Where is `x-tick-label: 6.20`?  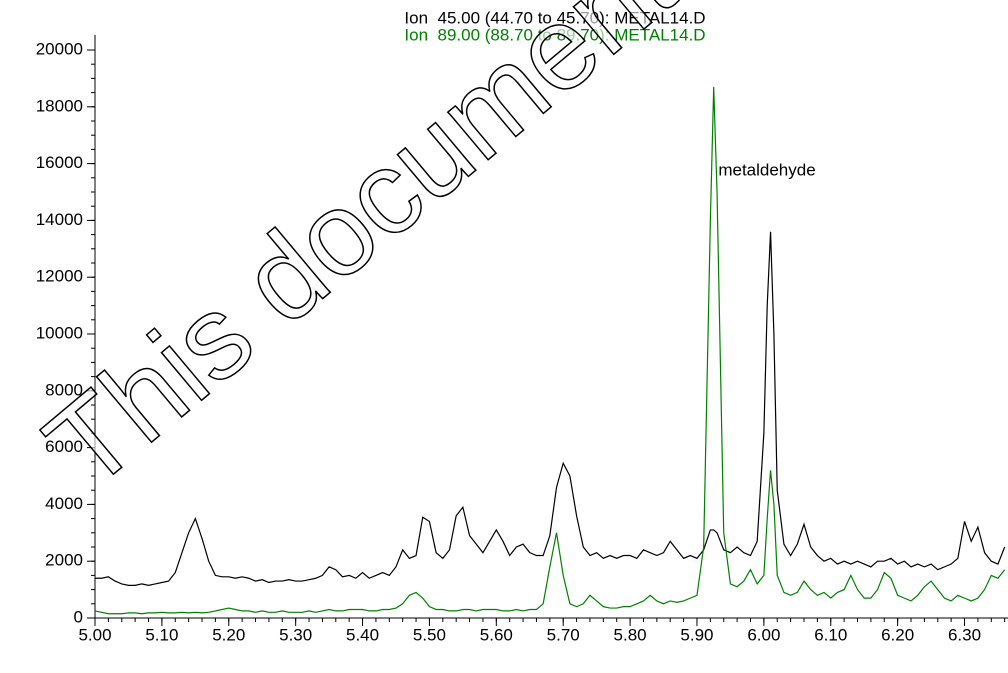
x-tick-label: 6.20 is located at coordinates (897, 634).